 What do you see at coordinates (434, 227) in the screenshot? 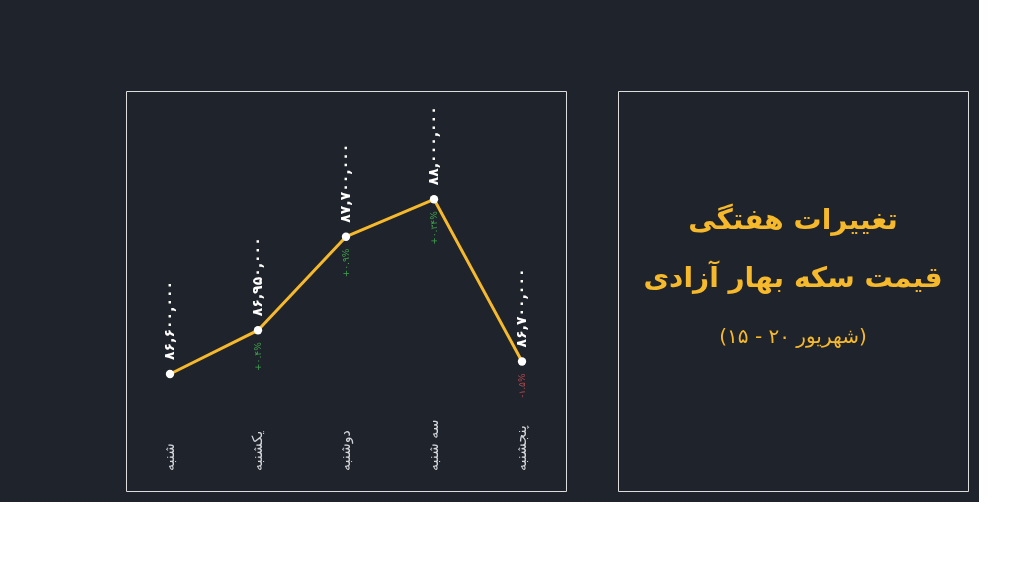
I see `annotation: +۰.۳۴%` at bounding box center [434, 227].